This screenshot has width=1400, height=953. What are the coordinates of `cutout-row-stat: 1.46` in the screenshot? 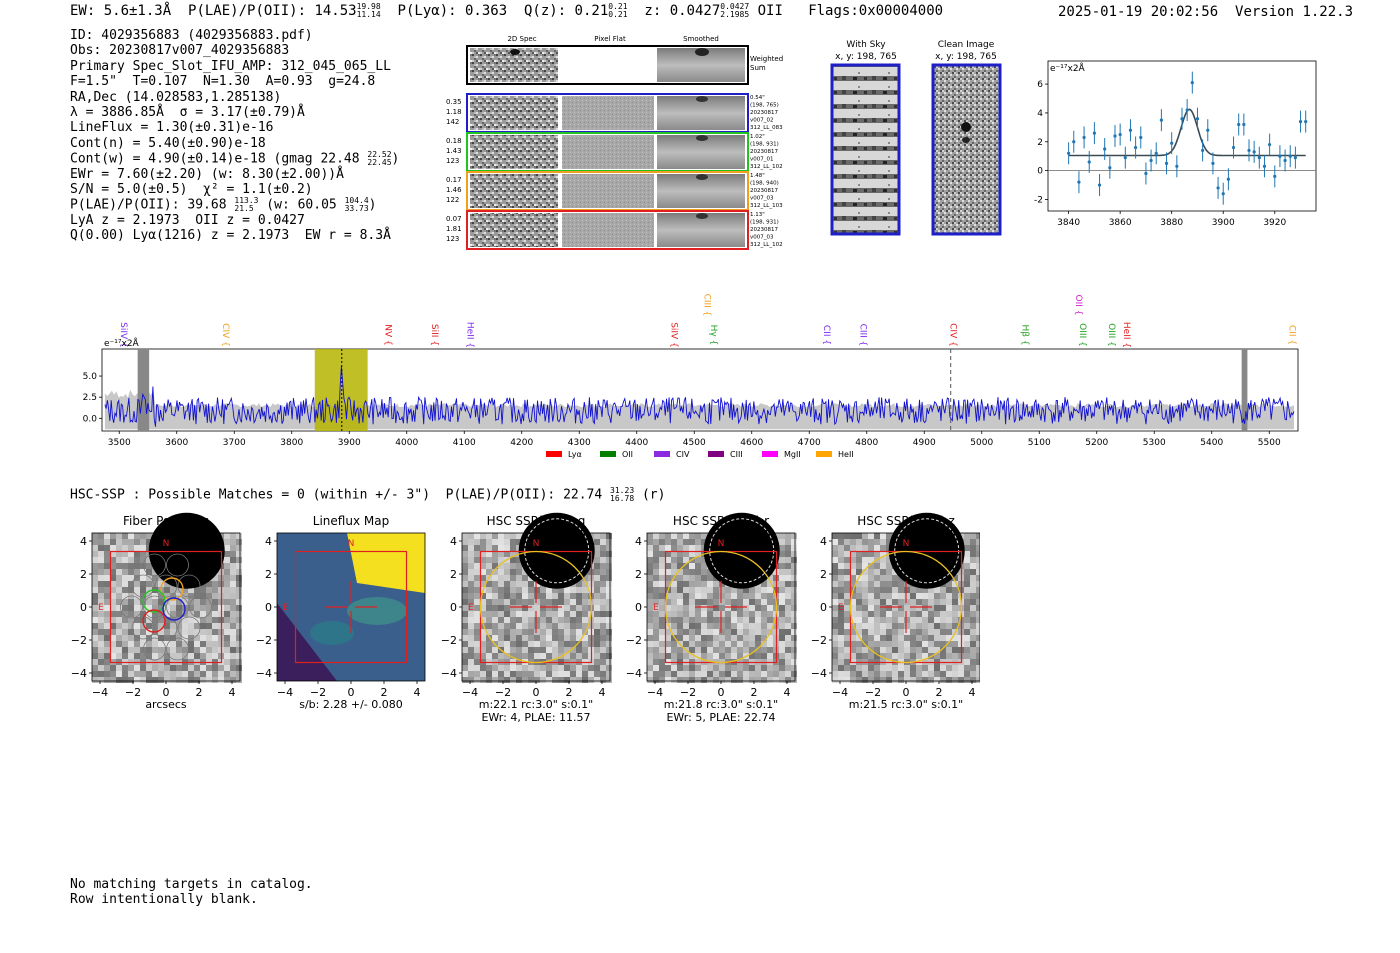 It's located at (454, 190).